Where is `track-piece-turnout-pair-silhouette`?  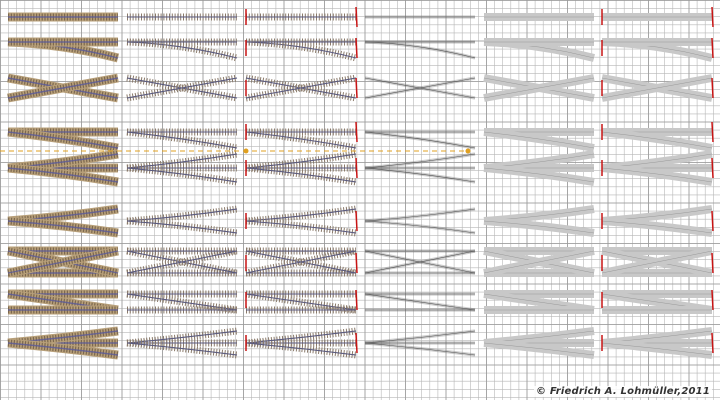 track-piece-turnout-pair-silhouette is located at coordinates (539, 302).